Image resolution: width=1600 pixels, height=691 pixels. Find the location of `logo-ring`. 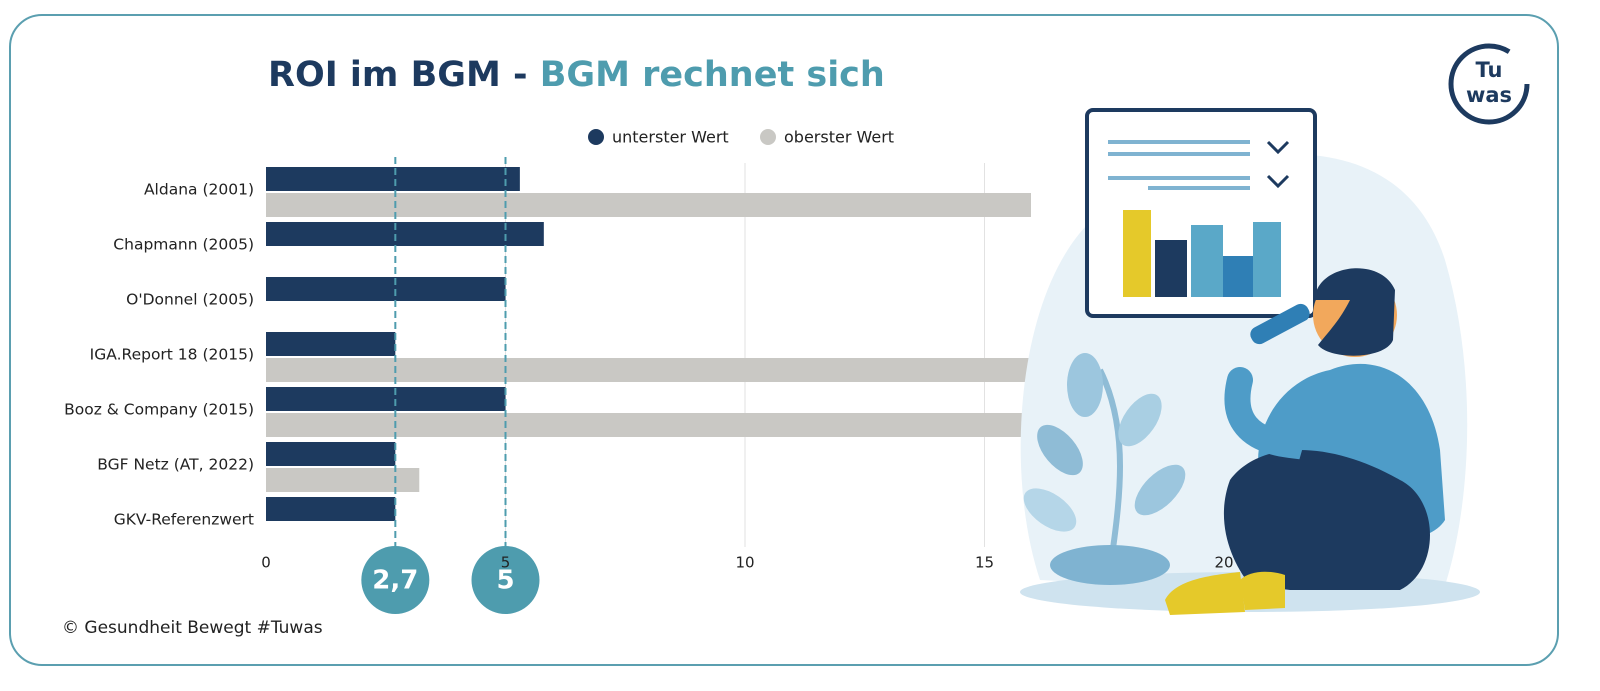

logo-ring is located at coordinates (1489, 84).